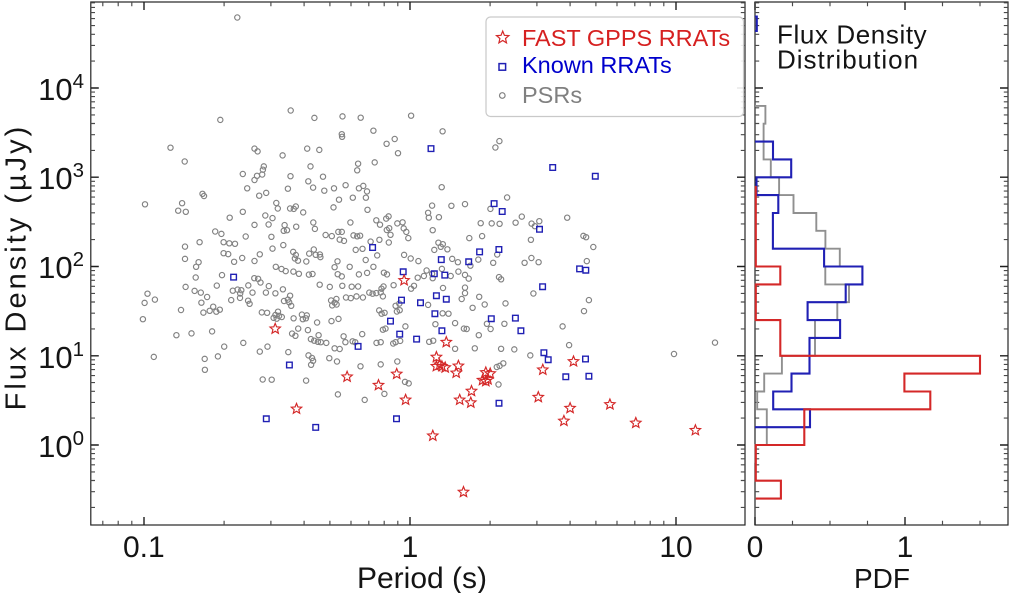 The height and width of the screenshot is (598, 1013). Describe the element at coordinates (144, 547) in the screenshot. I see `svg-text: 0.1` at that location.